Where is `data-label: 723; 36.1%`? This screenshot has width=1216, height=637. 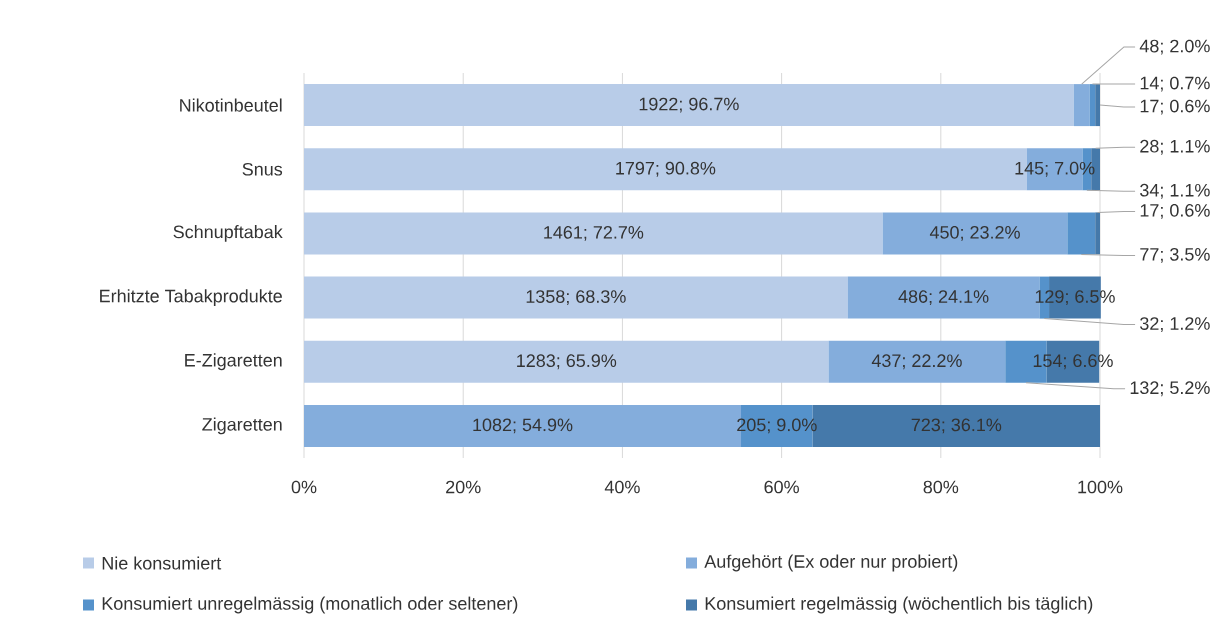 data-label: 723; 36.1% is located at coordinates (956, 426).